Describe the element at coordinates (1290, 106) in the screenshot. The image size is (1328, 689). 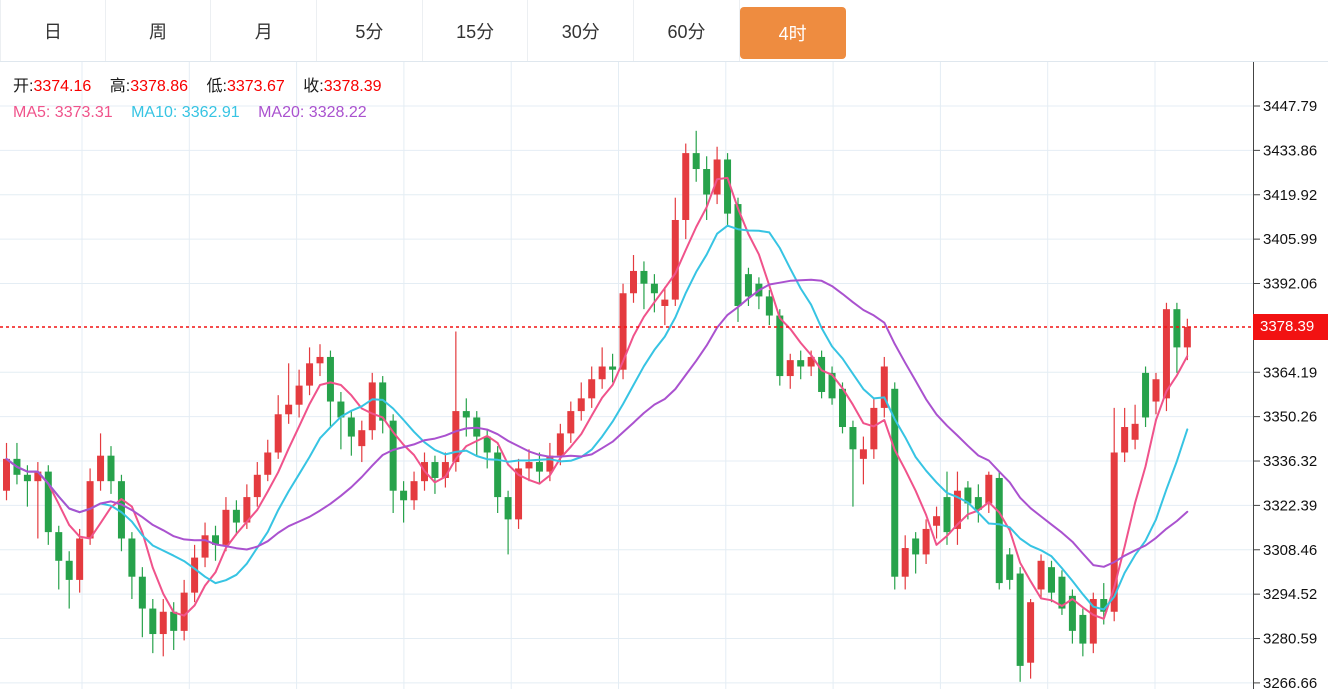
I see `axis-tick-label: 3447.79` at that location.